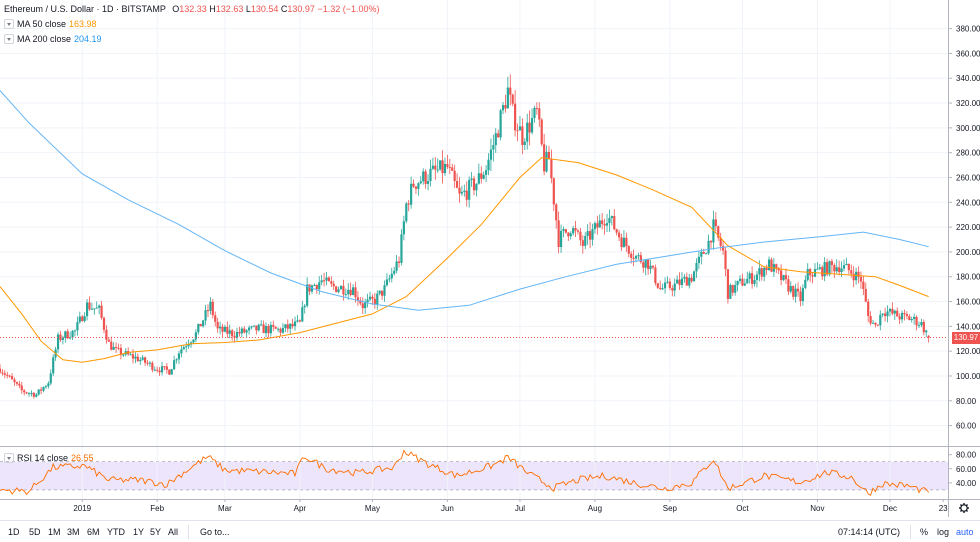 The image size is (980, 542). Describe the element at coordinates (964, 508) in the screenshot. I see `settings-gear-icon` at that location.